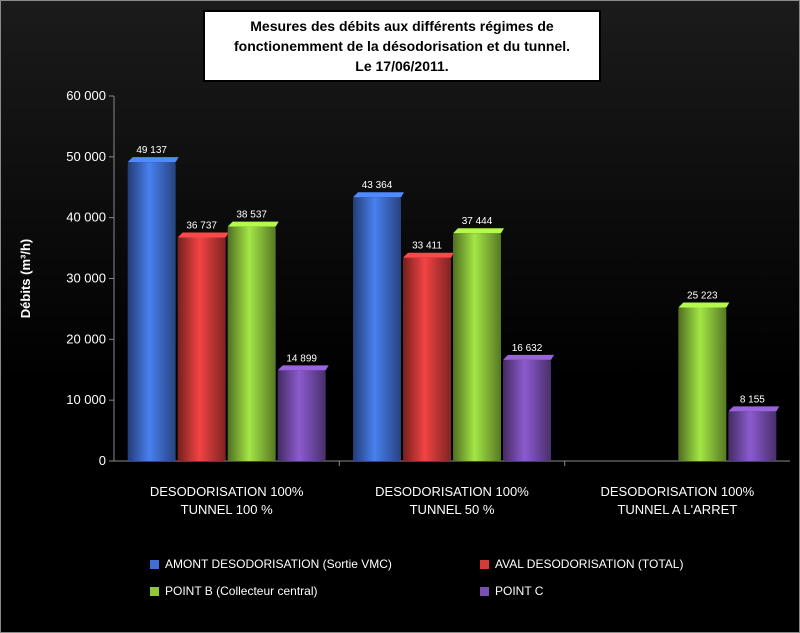 The image size is (800, 633). What do you see at coordinates (402, 66) in the screenshot?
I see `chart-title-line-3: Le 17/06/2011.` at bounding box center [402, 66].